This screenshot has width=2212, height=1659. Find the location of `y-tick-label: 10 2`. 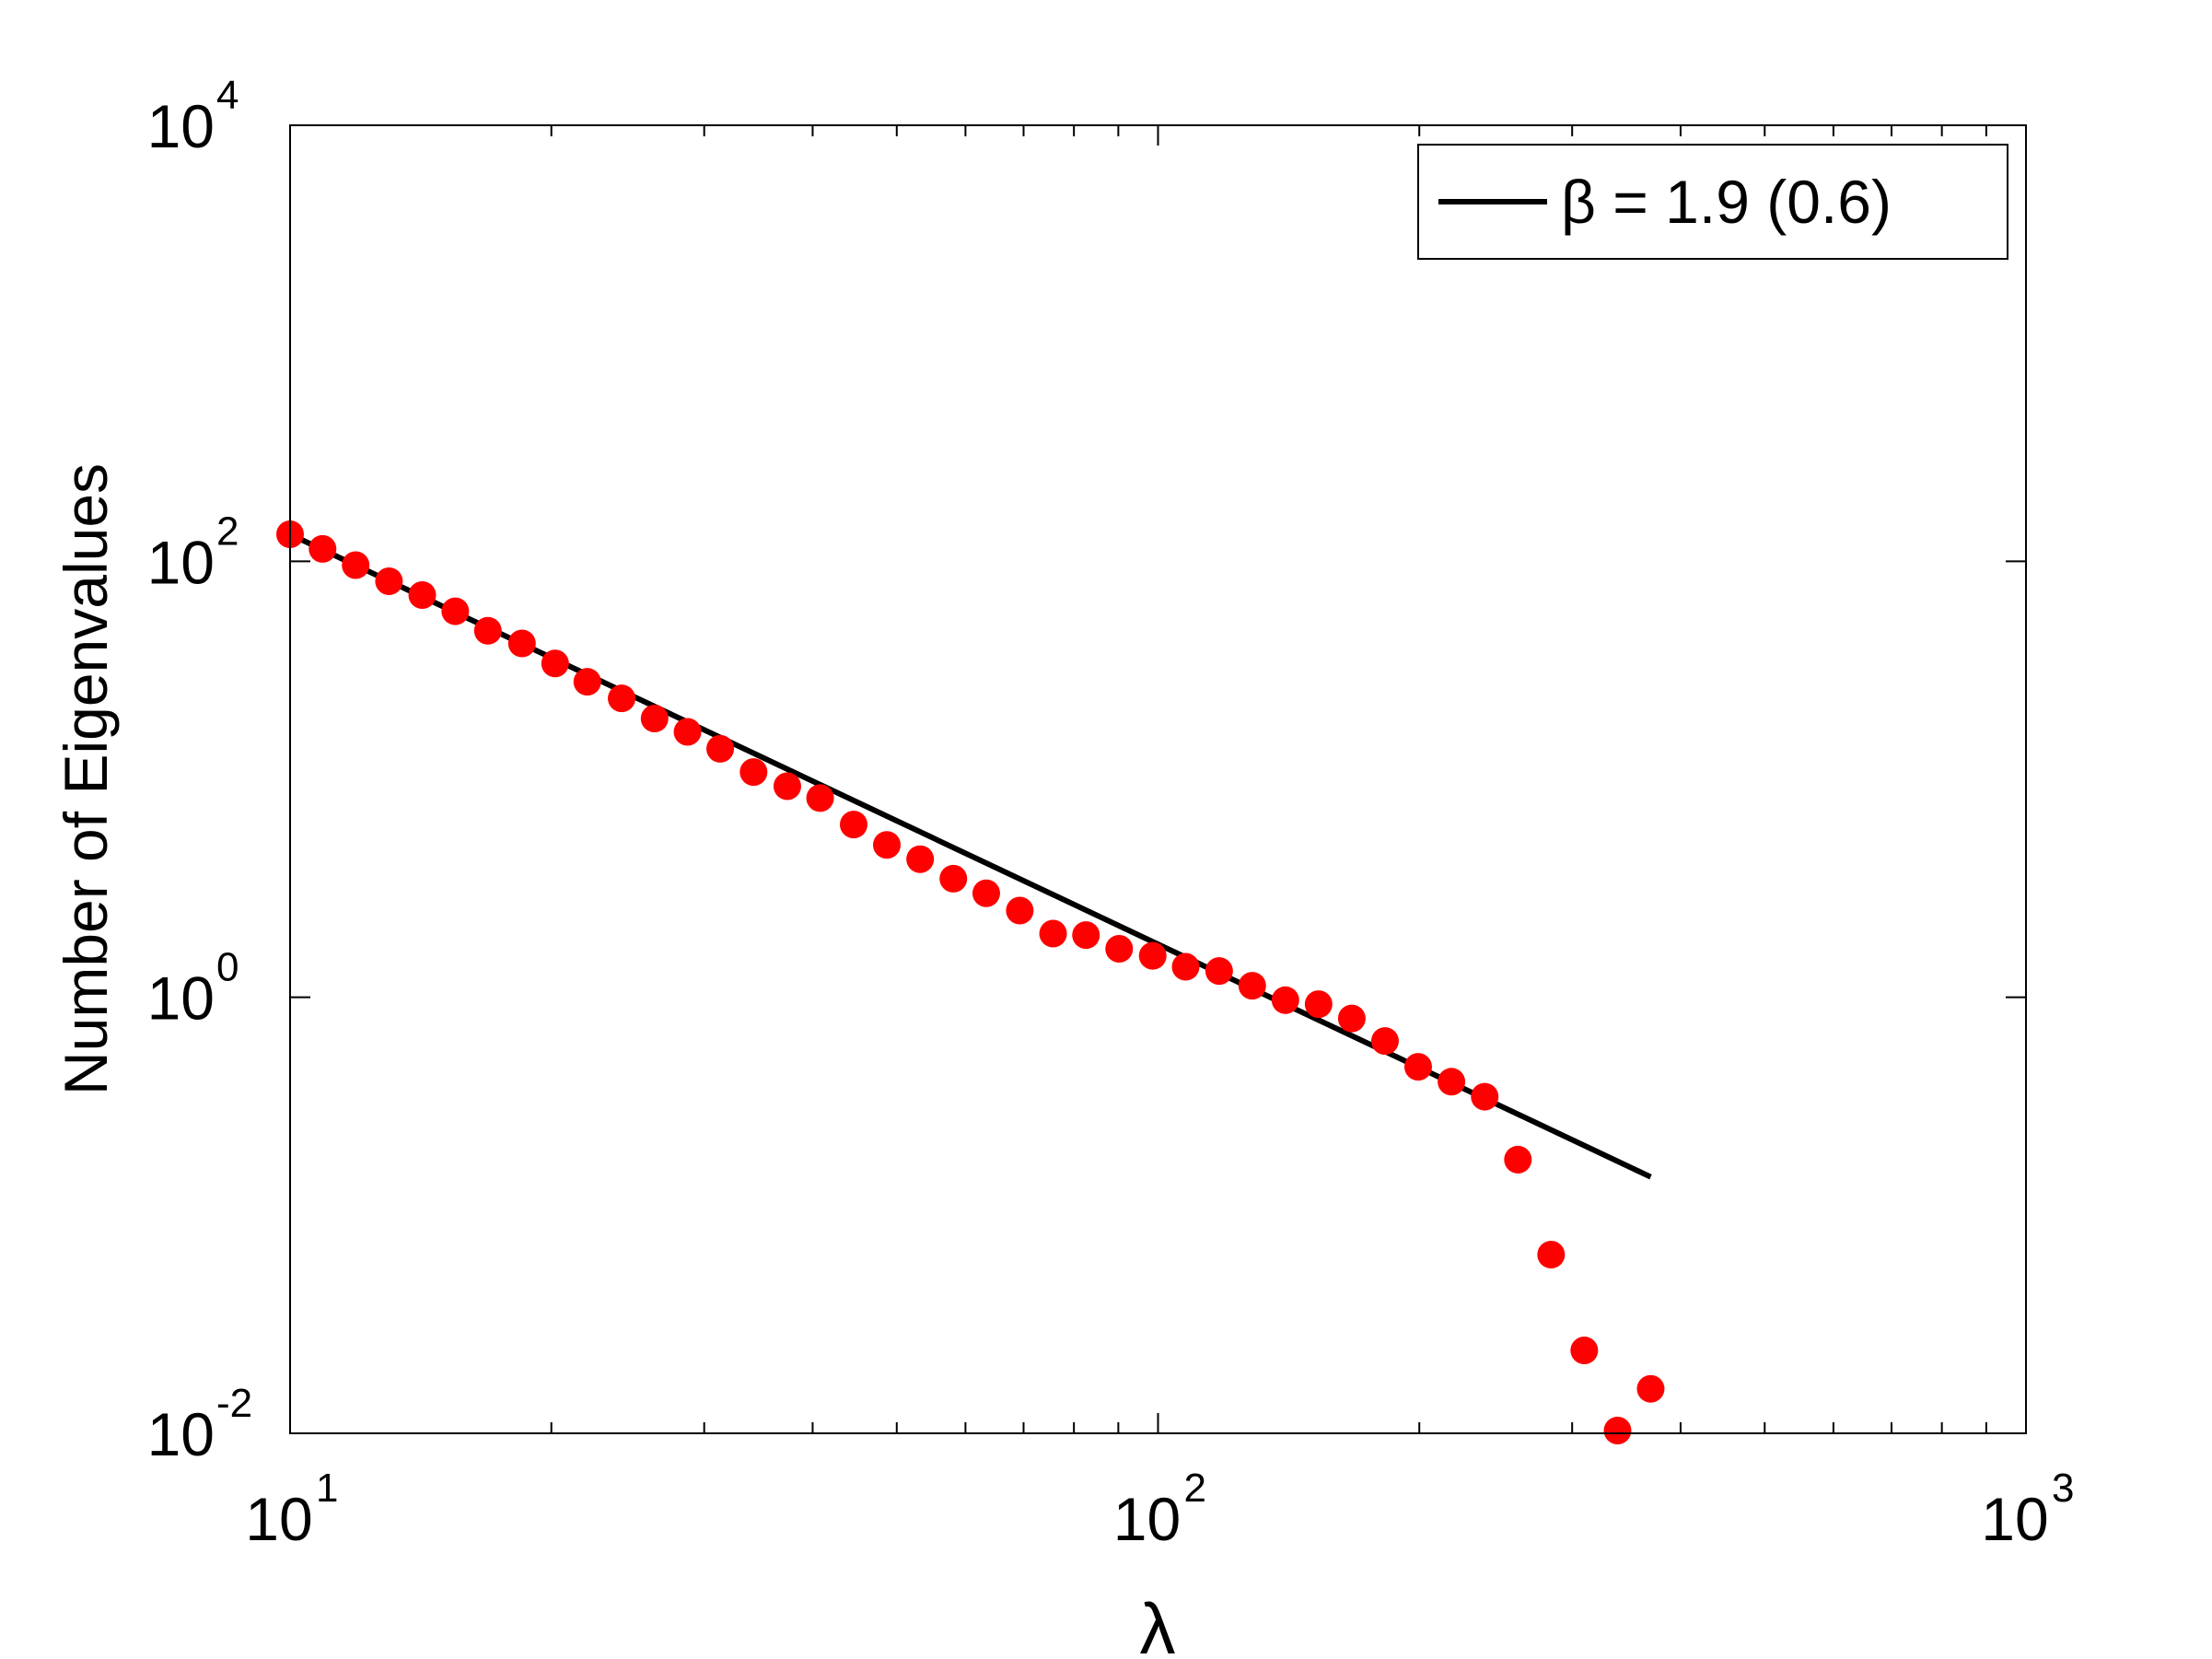

y-tick-label: 10 2 is located at coordinates (193, 552).